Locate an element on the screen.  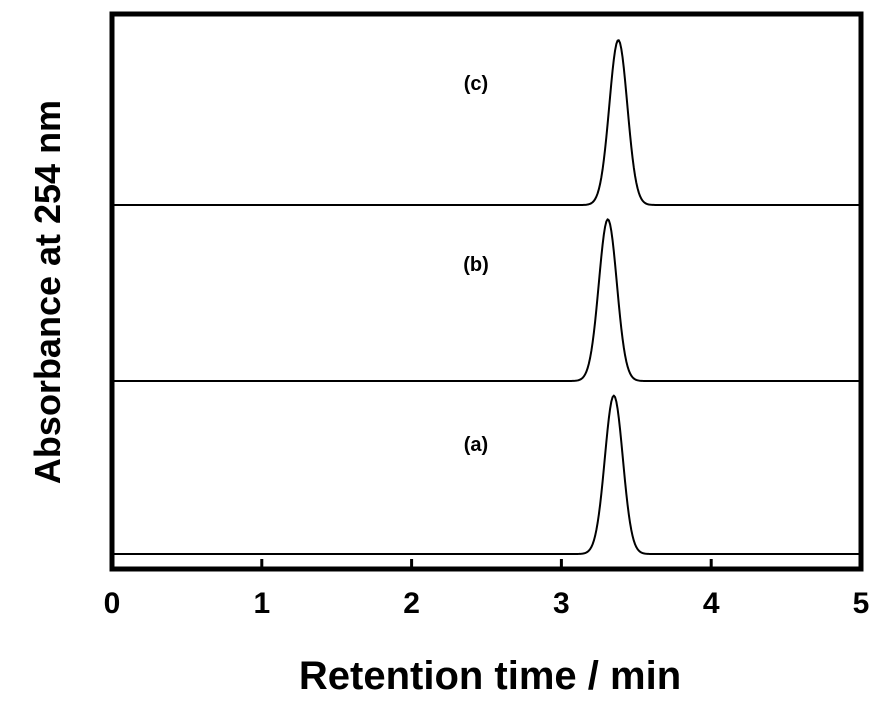
trace-label: (a) is located at coordinates (476, 445).